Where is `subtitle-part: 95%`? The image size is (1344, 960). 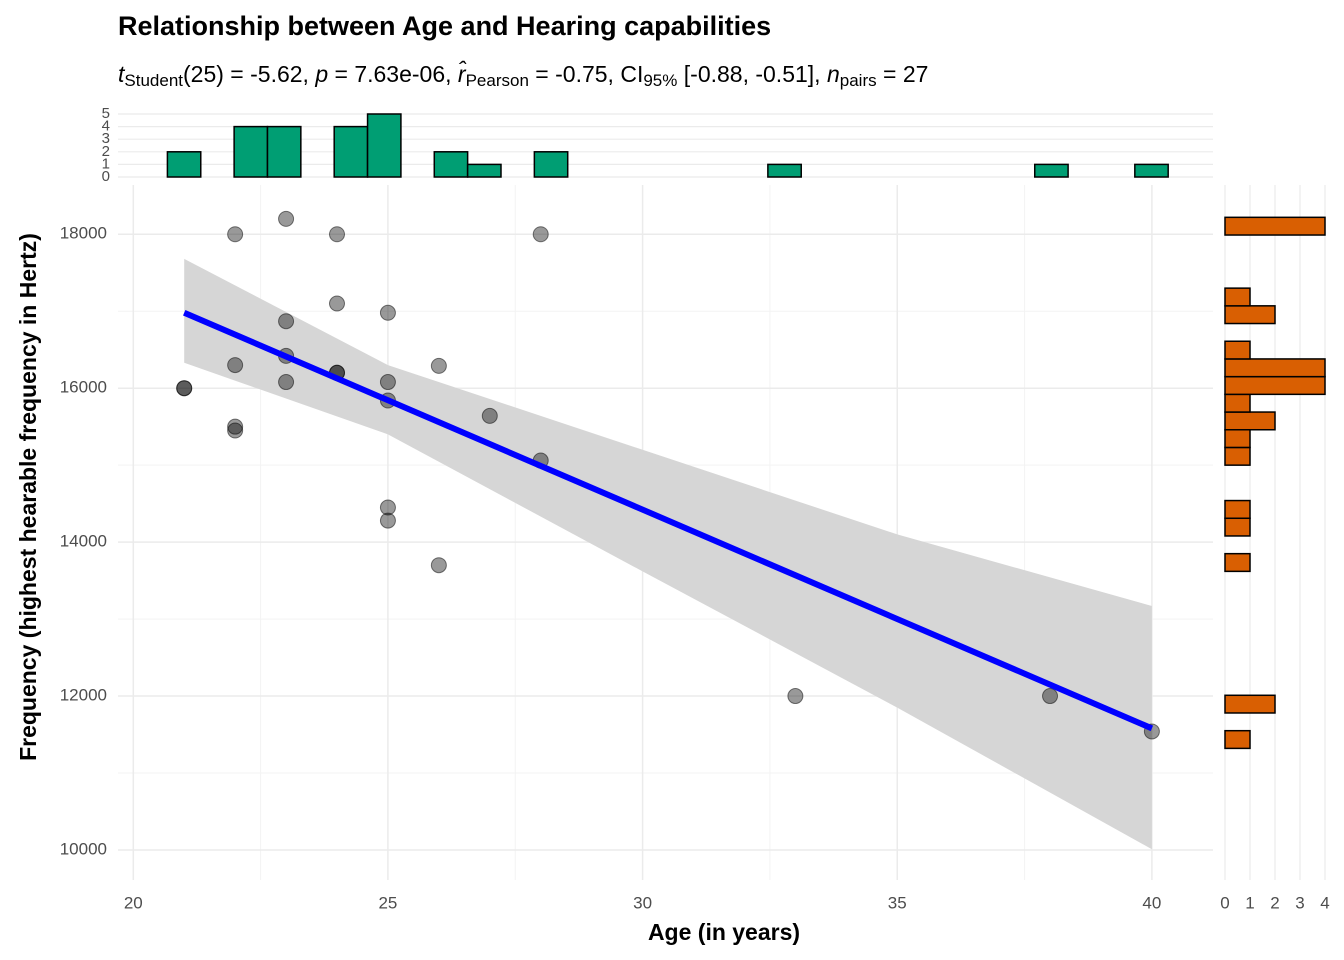 subtitle-part: 95% is located at coordinates (660, 80).